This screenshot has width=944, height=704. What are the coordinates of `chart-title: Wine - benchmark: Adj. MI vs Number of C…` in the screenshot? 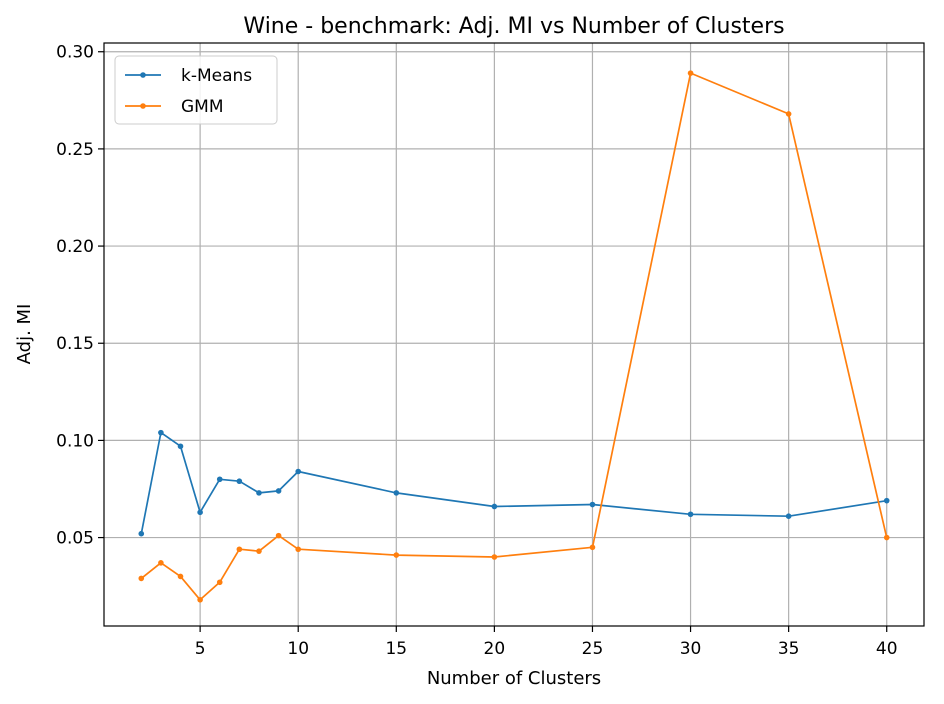 It's located at (513, 26).